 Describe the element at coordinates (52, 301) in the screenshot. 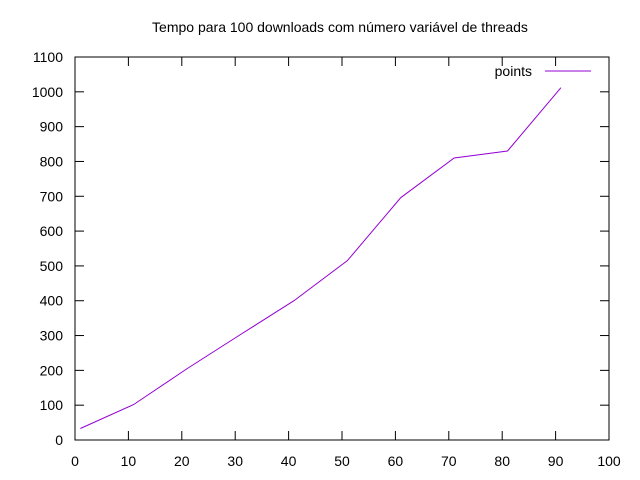

I see `y-tick-label: 400` at that location.